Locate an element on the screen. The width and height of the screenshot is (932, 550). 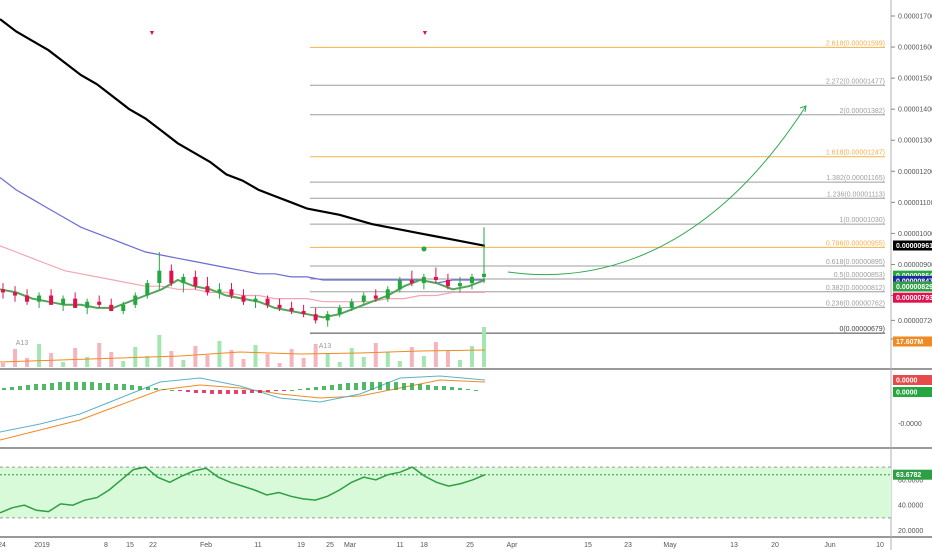
rsi-panel is located at coordinates (445, 492).